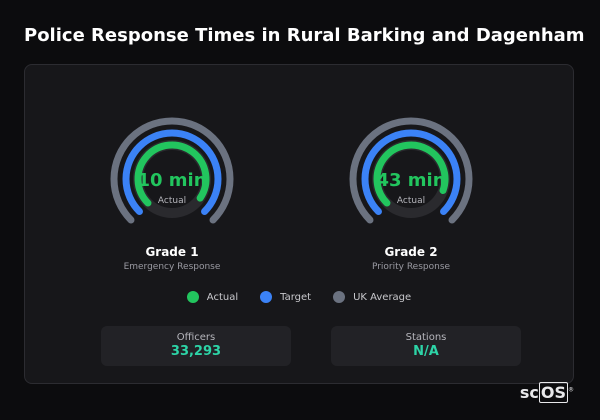 This screenshot has width=600, height=420. What do you see at coordinates (426, 337) in the screenshot?
I see `stat-label: Stations` at bounding box center [426, 337].